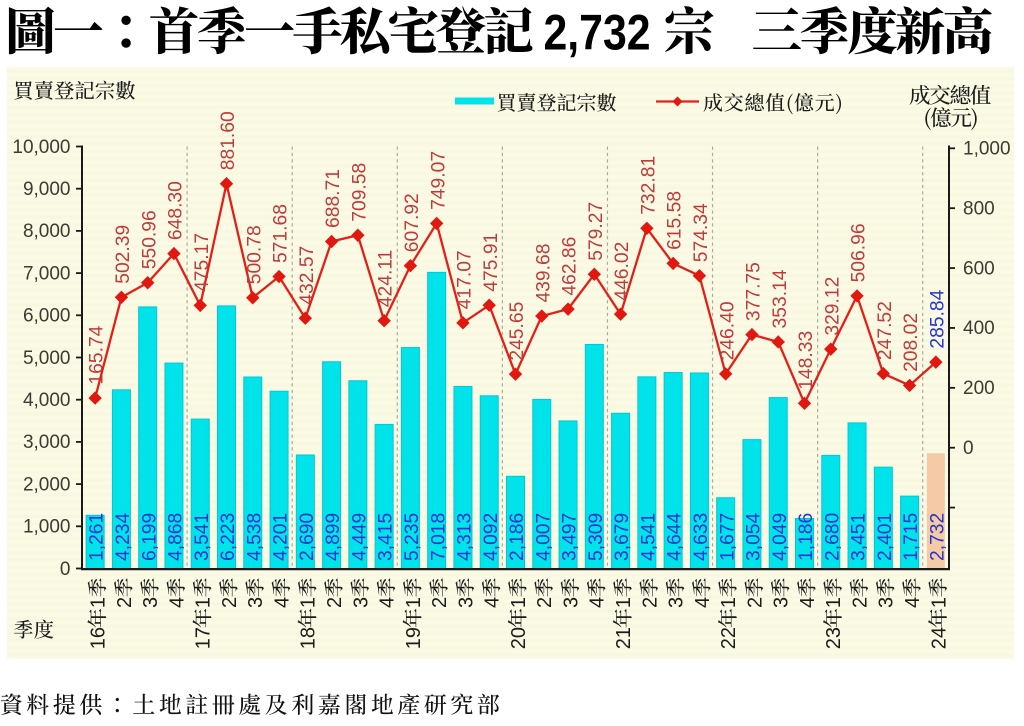  Describe the element at coordinates (97, 354) in the screenshot. I see `svg-text: 165.74` at that location.